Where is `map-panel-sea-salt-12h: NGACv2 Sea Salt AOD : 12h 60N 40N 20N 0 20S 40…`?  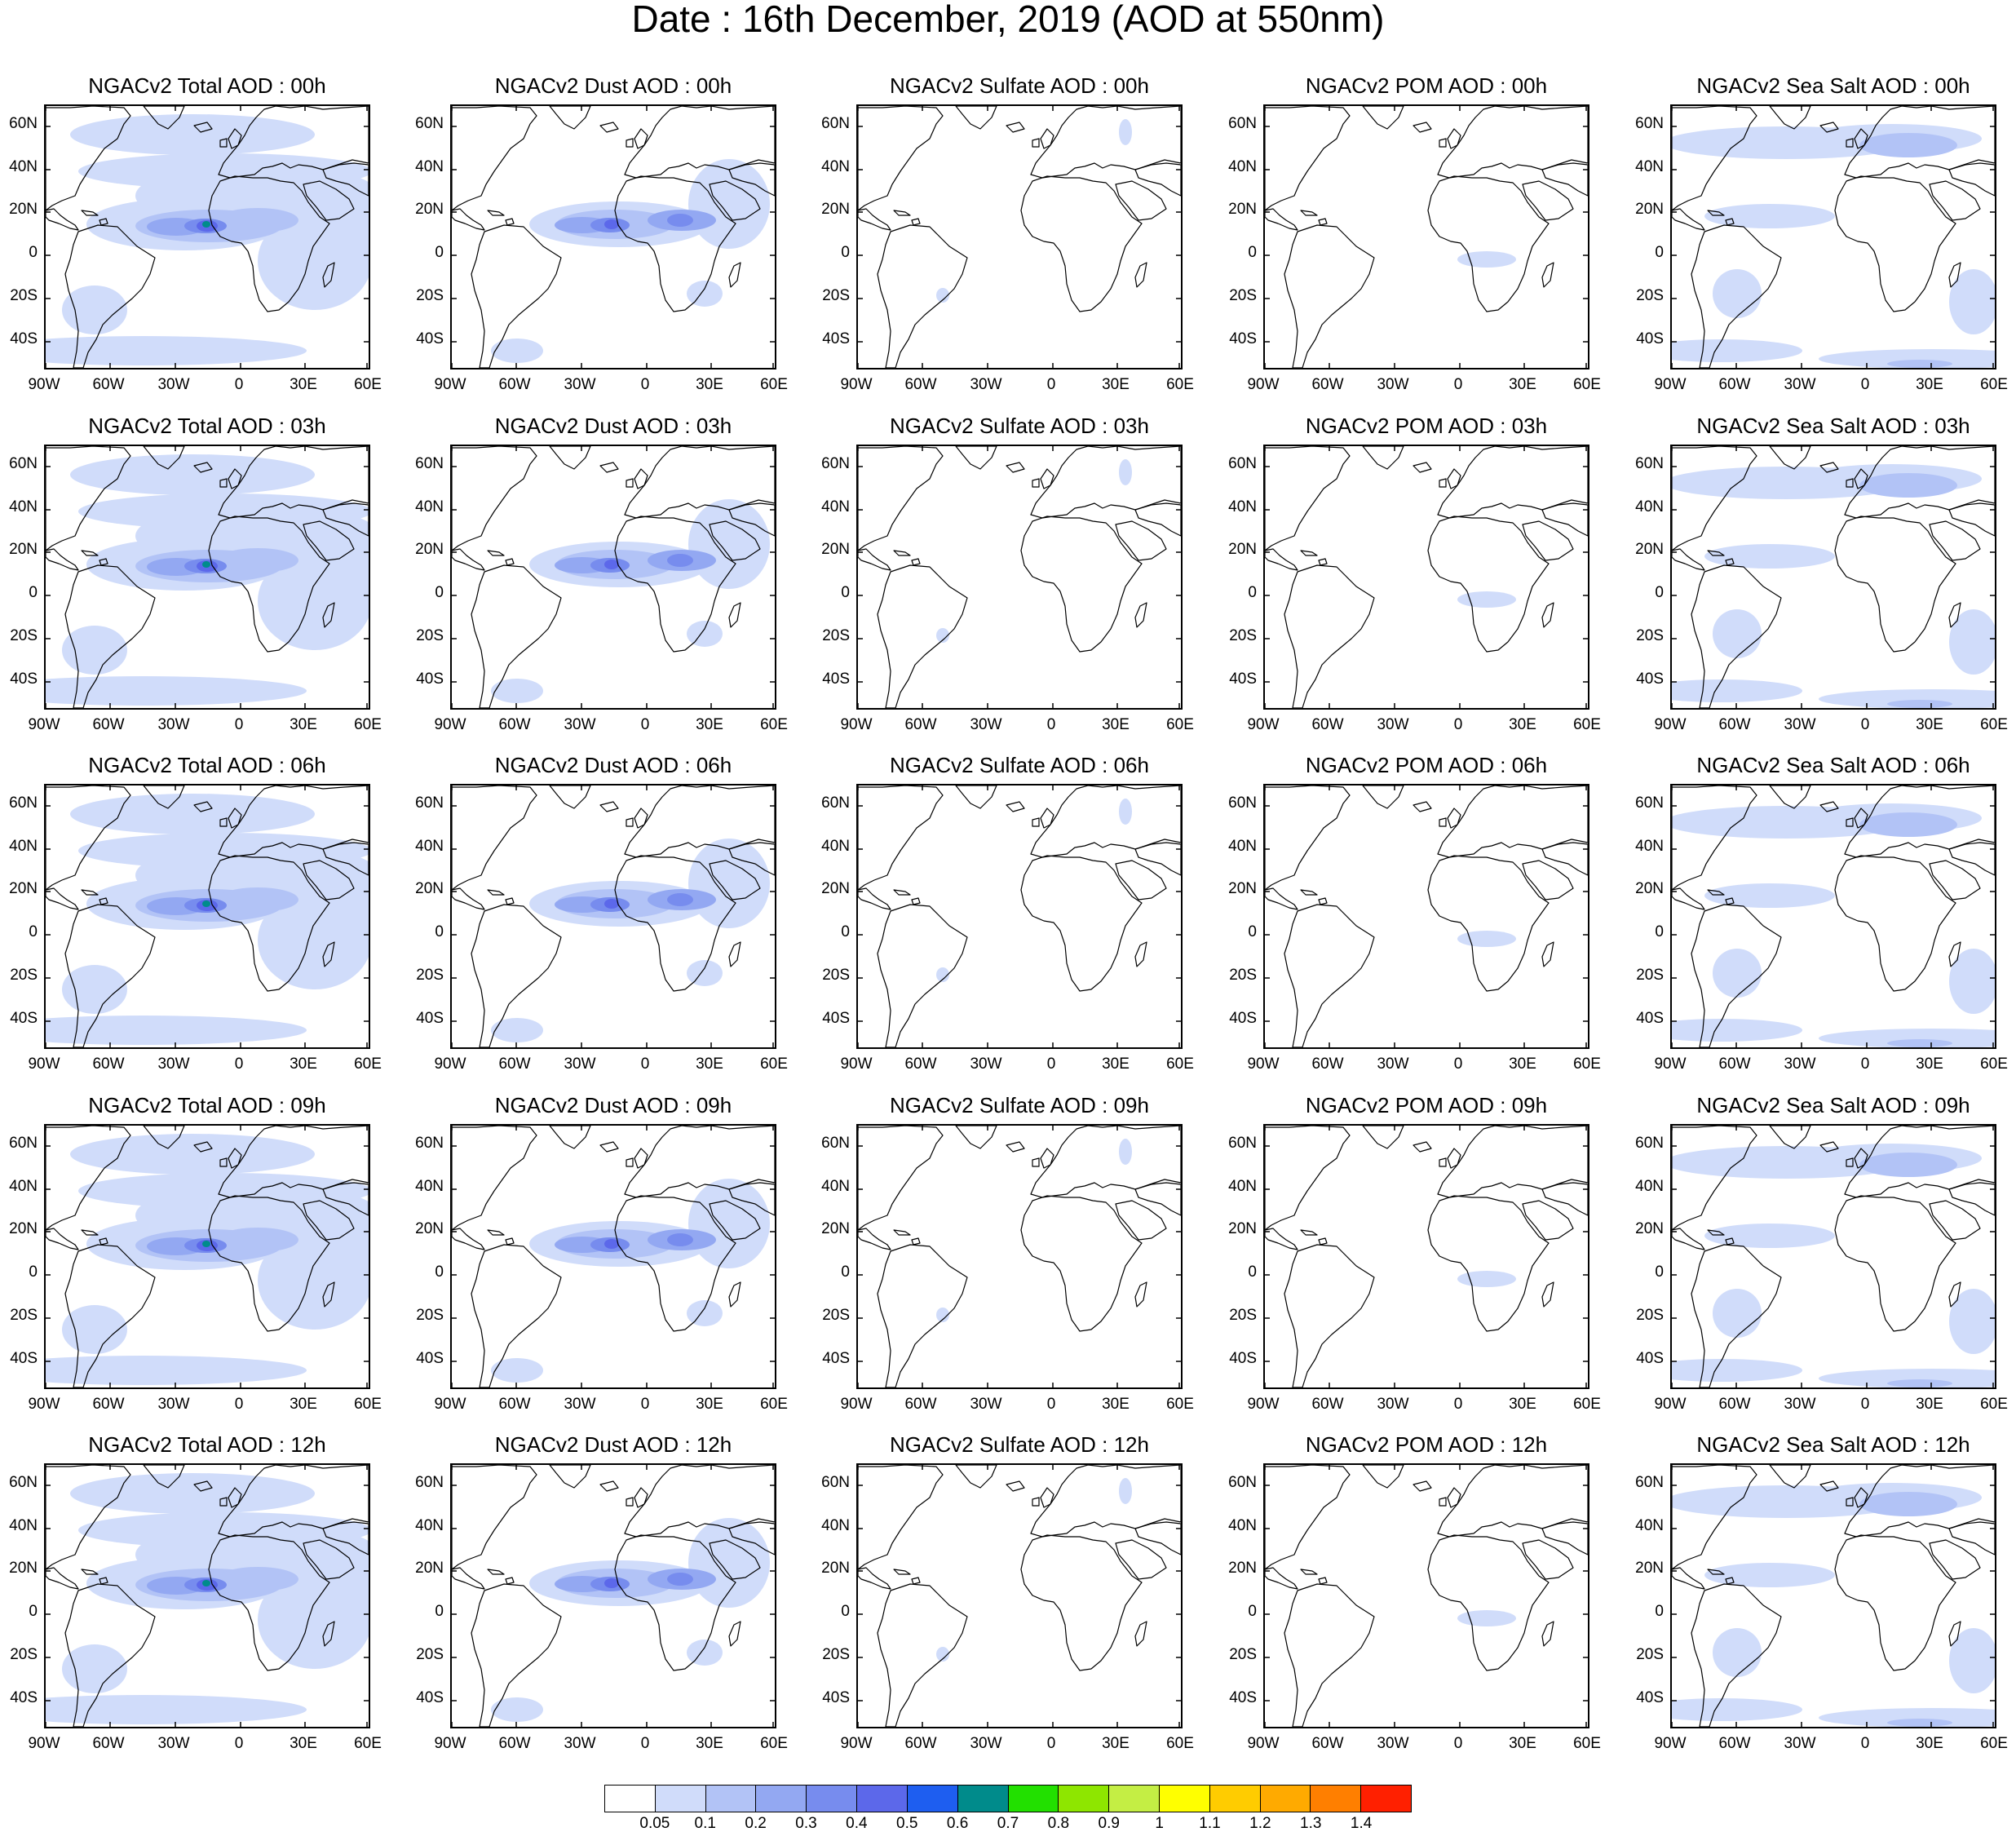 map-panel-sea-salt-12h: NGACv2 Sea Salt AOD : 12h 60N 40N 20N 0 20S 40… is located at coordinates (1821, 1601).